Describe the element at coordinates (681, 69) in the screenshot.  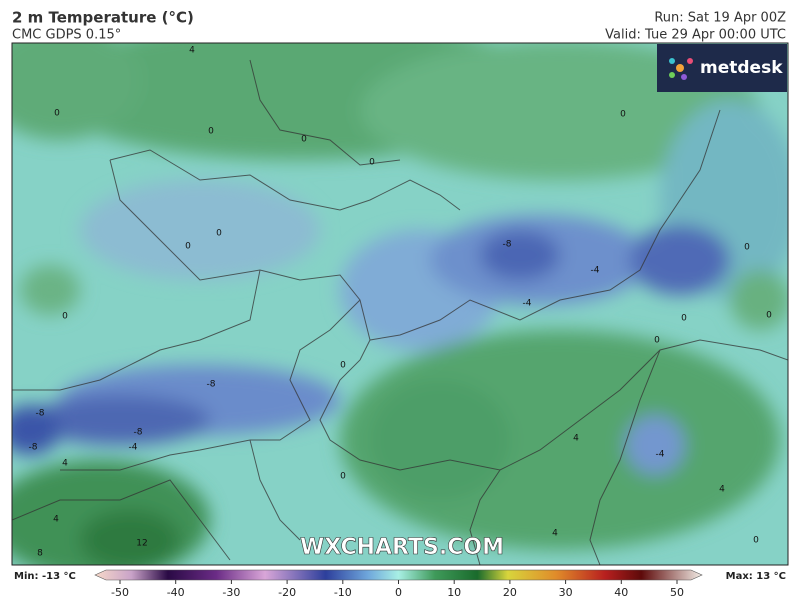
I see `logo-mark` at that location.